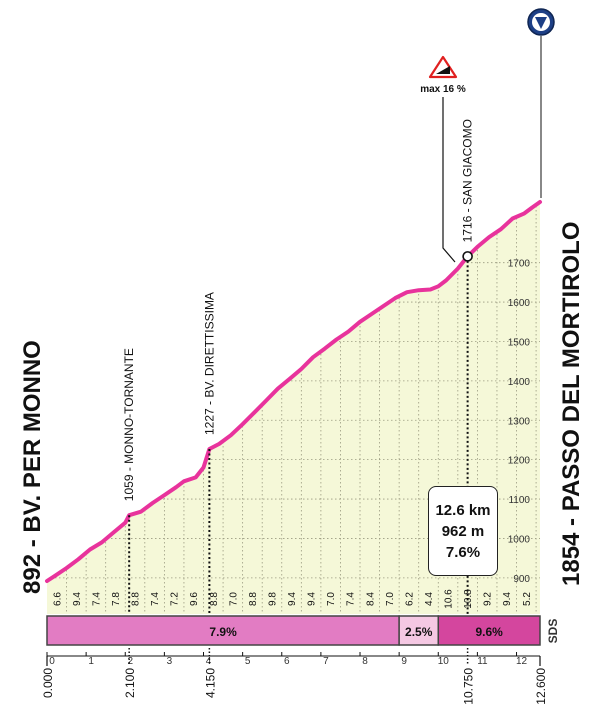 This screenshot has width=589, height=720. I want to click on start-title: 892 - BV. PER MONNO, so click(32, 467).